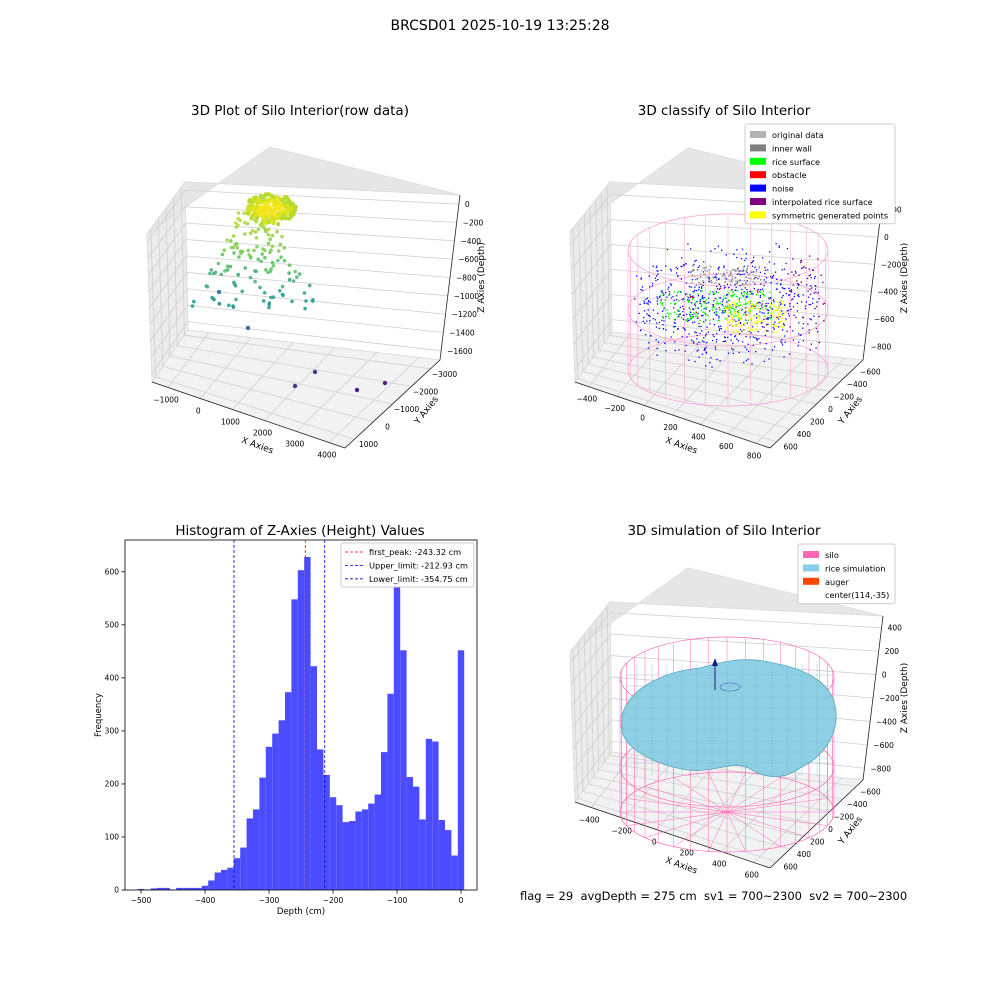 The height and width of the screenshot is (1000, 1000). Describe the element at coordinates (593, 344) in the screenshot. I see `p2-zgrid-wall` at that location.